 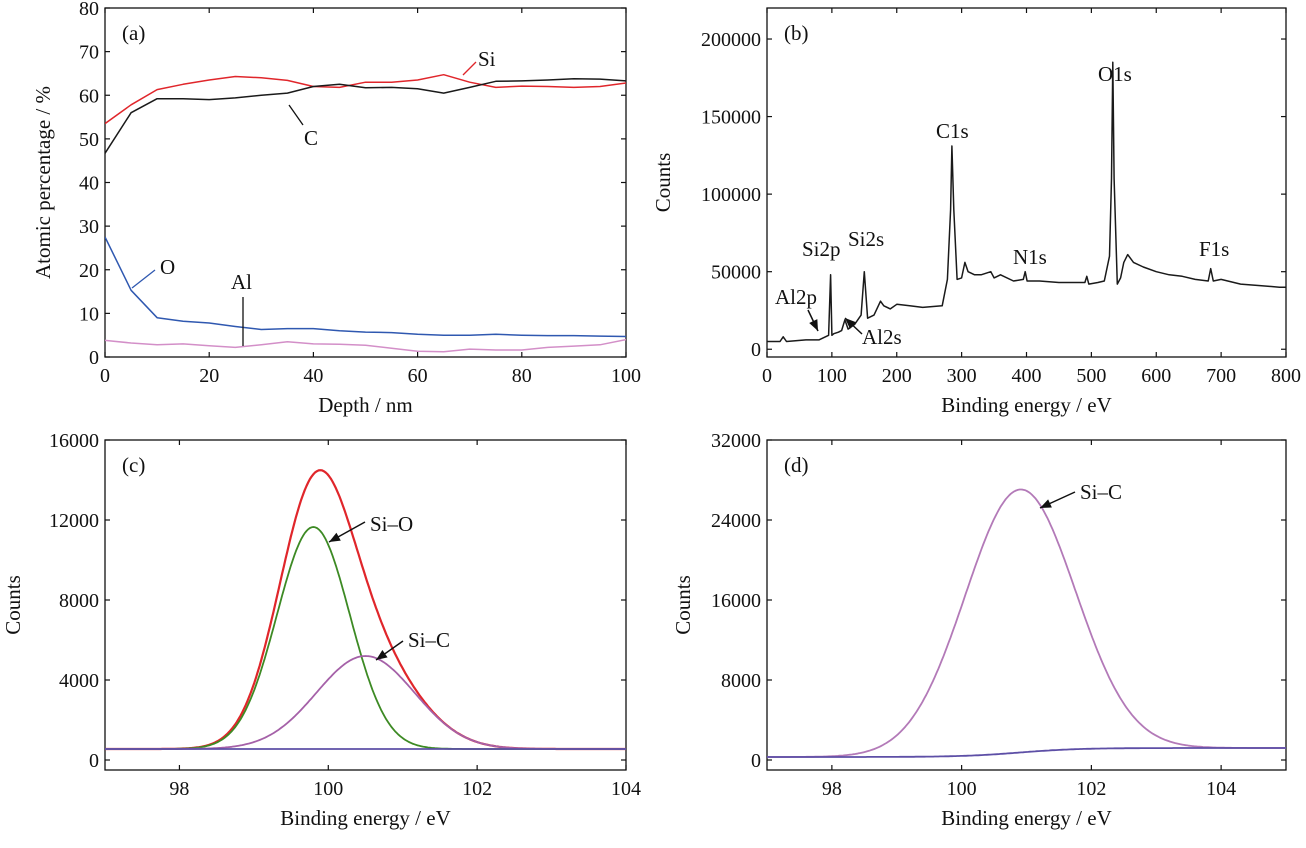 I want to click on x-tick-label: 700, so click(x=1221, y=376).